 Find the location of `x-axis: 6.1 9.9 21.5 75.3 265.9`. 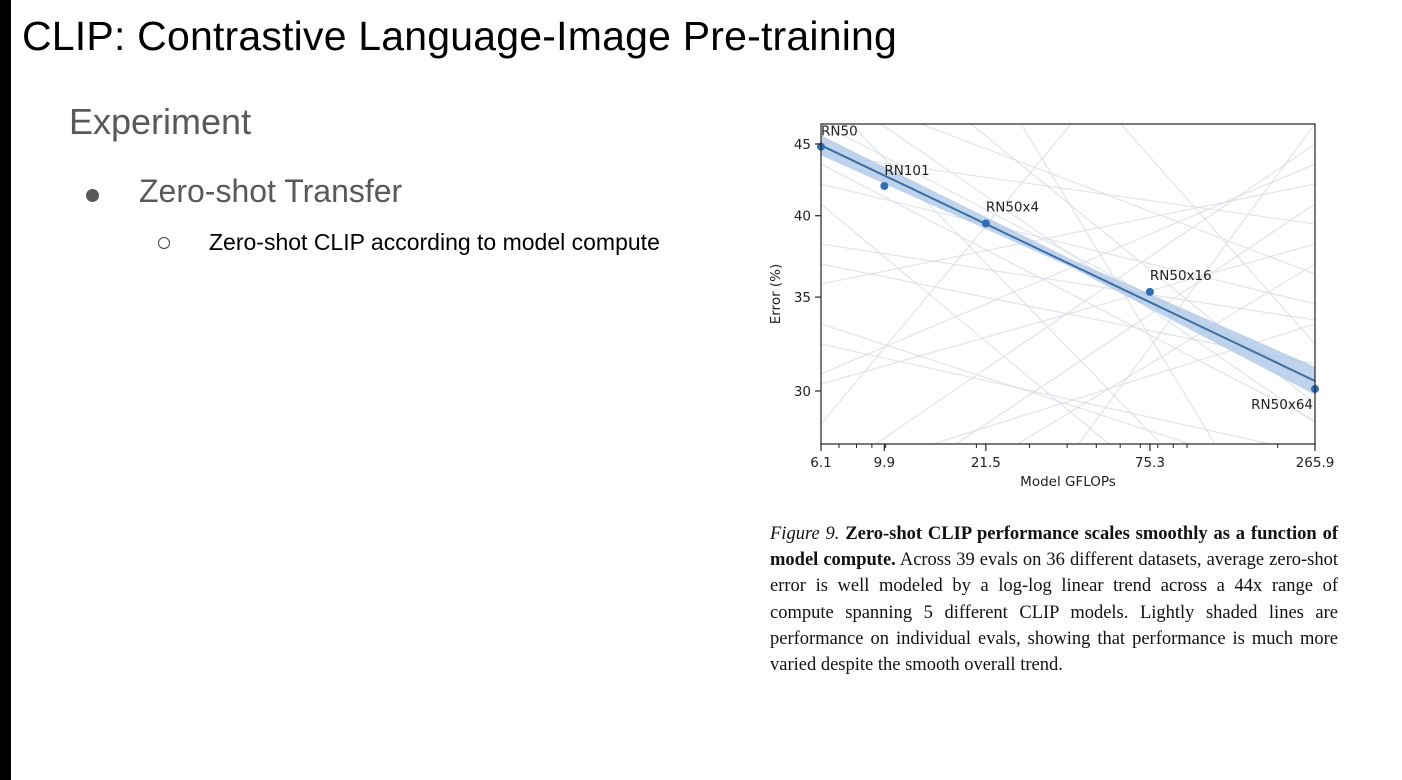

x-axis: 6.1 9.9 21.5 75.3 265.9 is located at coordinates (1072, 457).